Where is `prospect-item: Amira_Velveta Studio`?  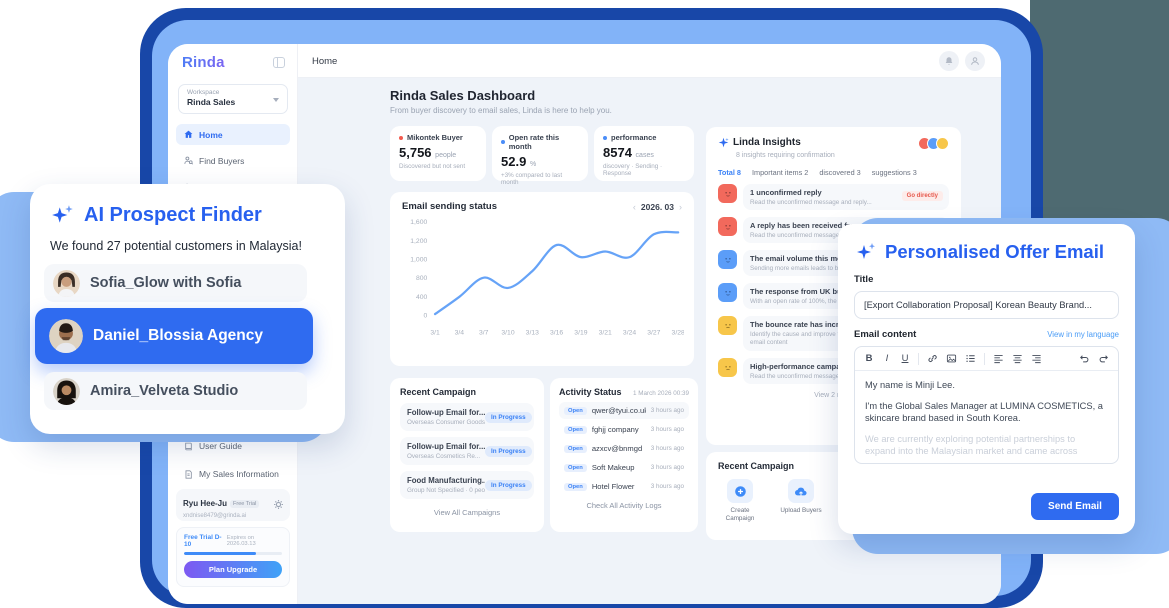 prospect-item: Amira_Velveta Studio is located at coordinates (175, 391).